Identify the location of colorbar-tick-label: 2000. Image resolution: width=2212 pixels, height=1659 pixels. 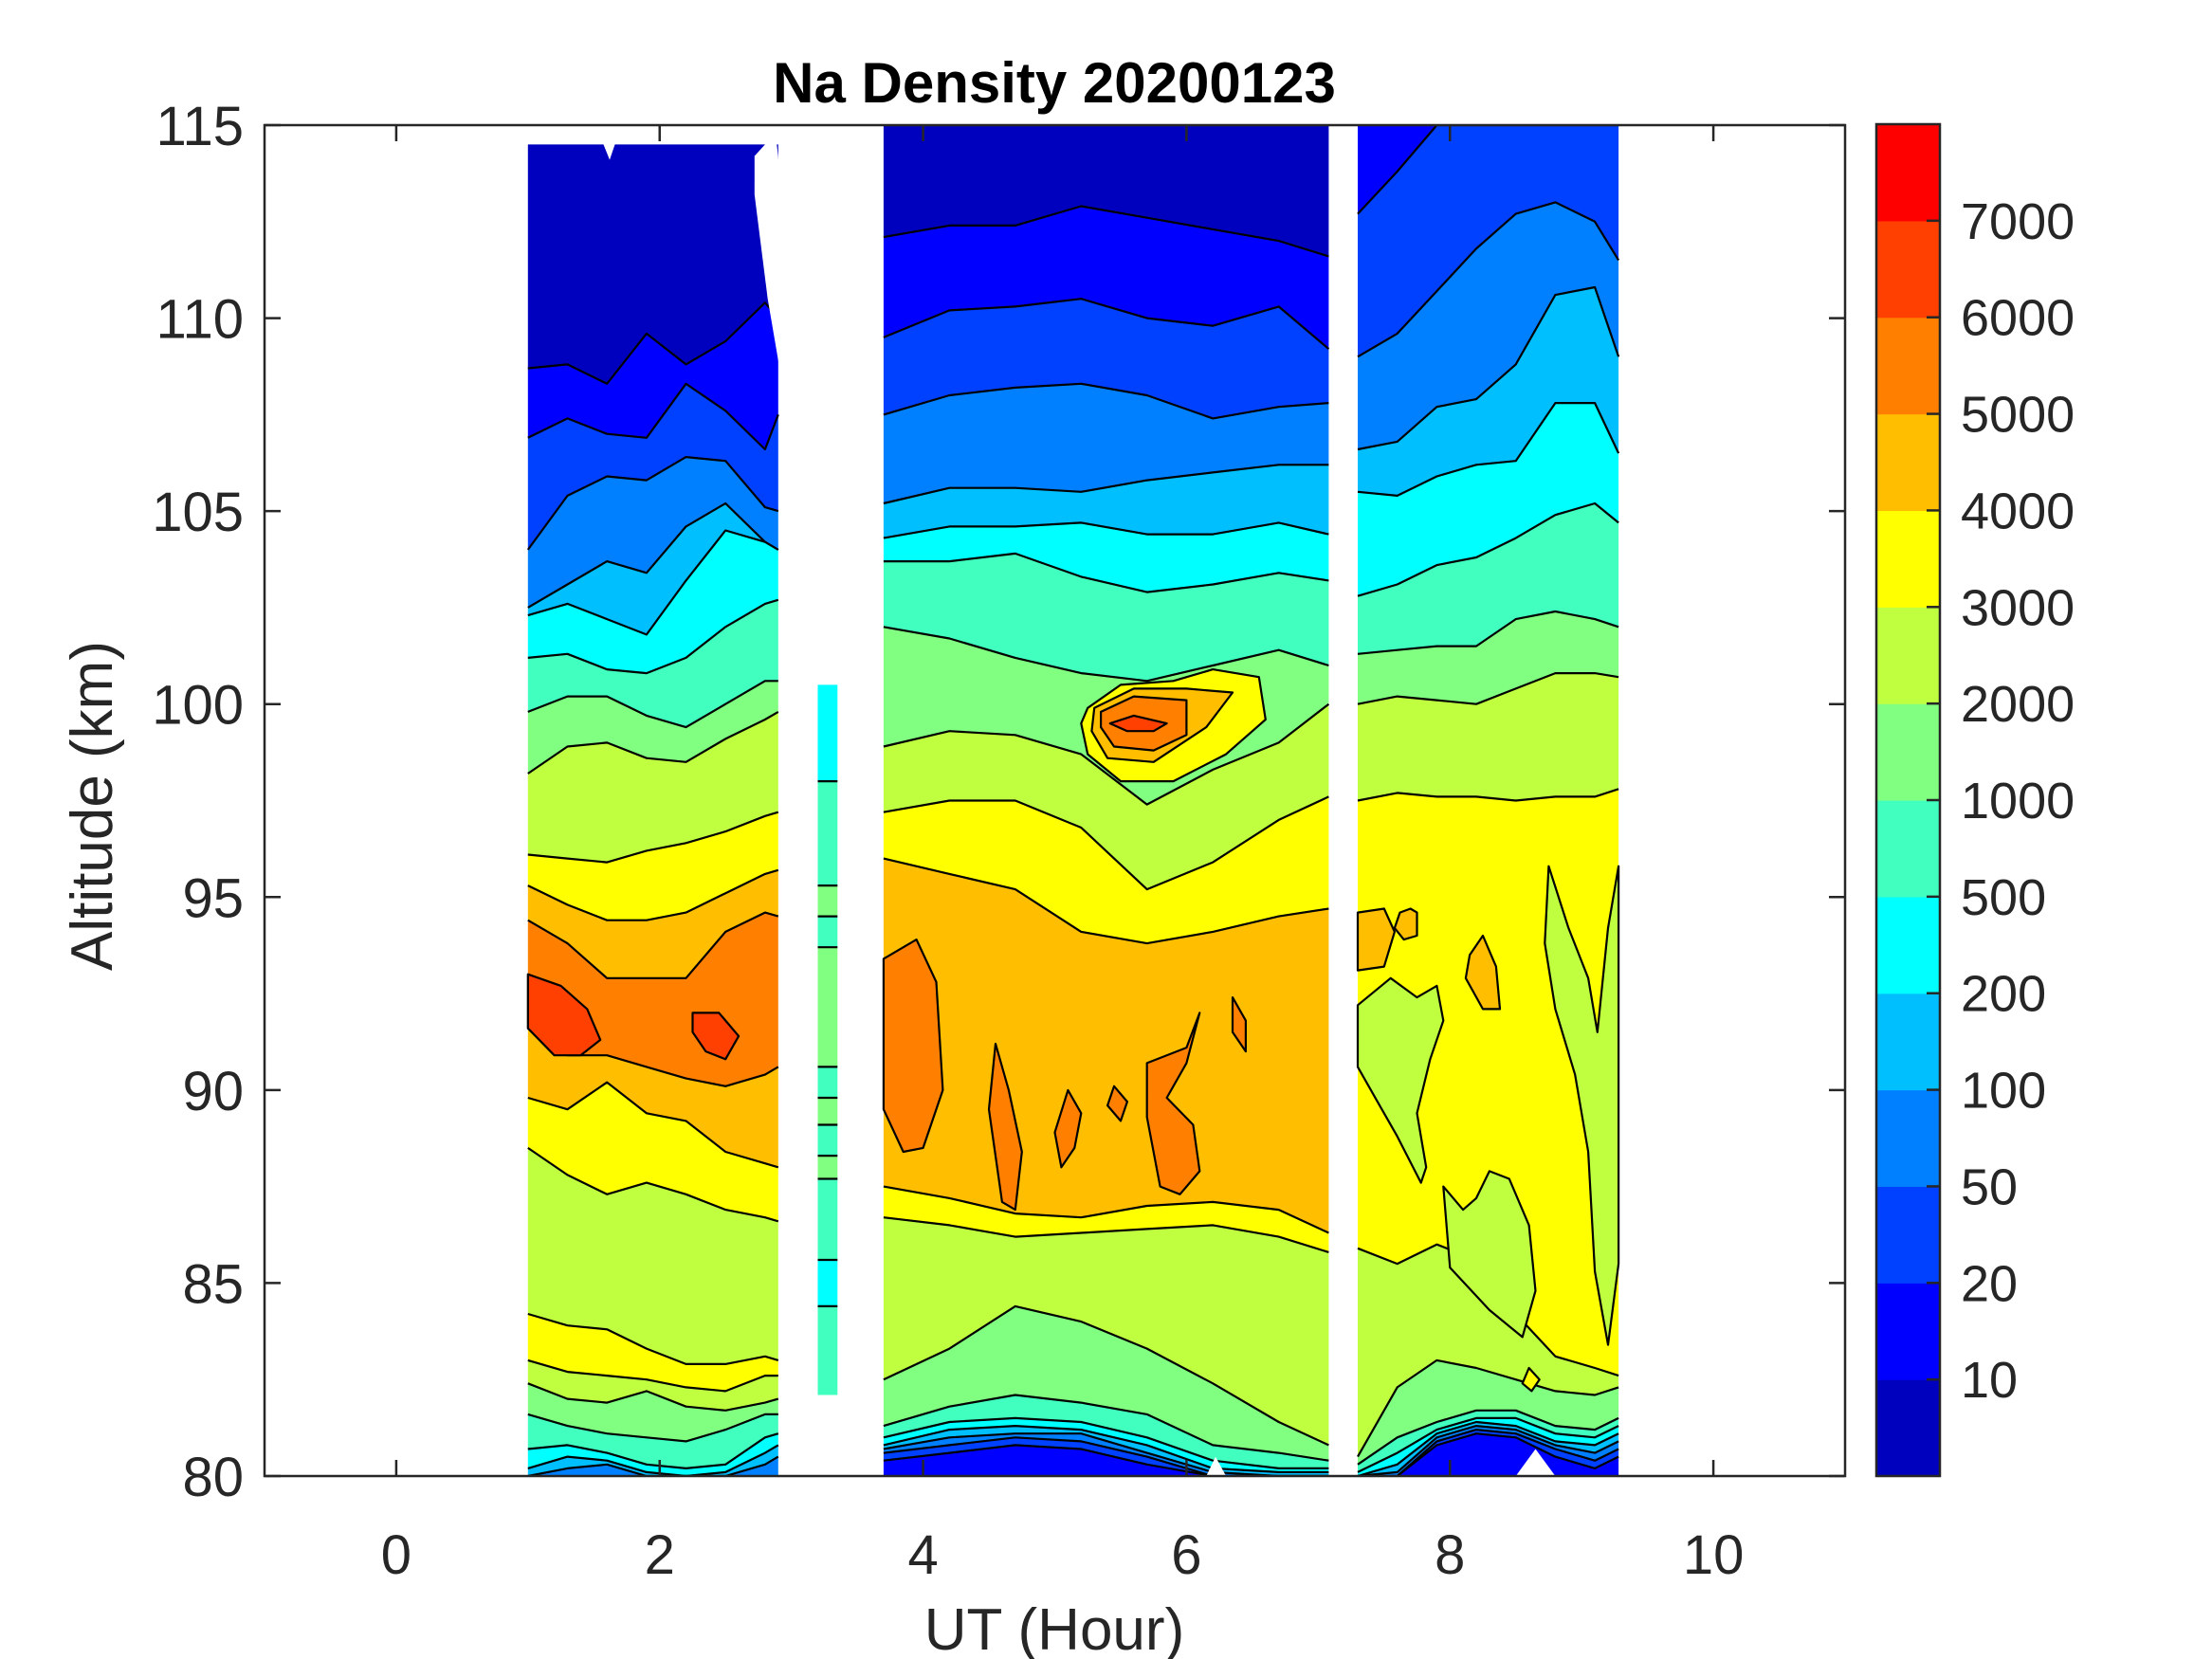
(2018, 704).